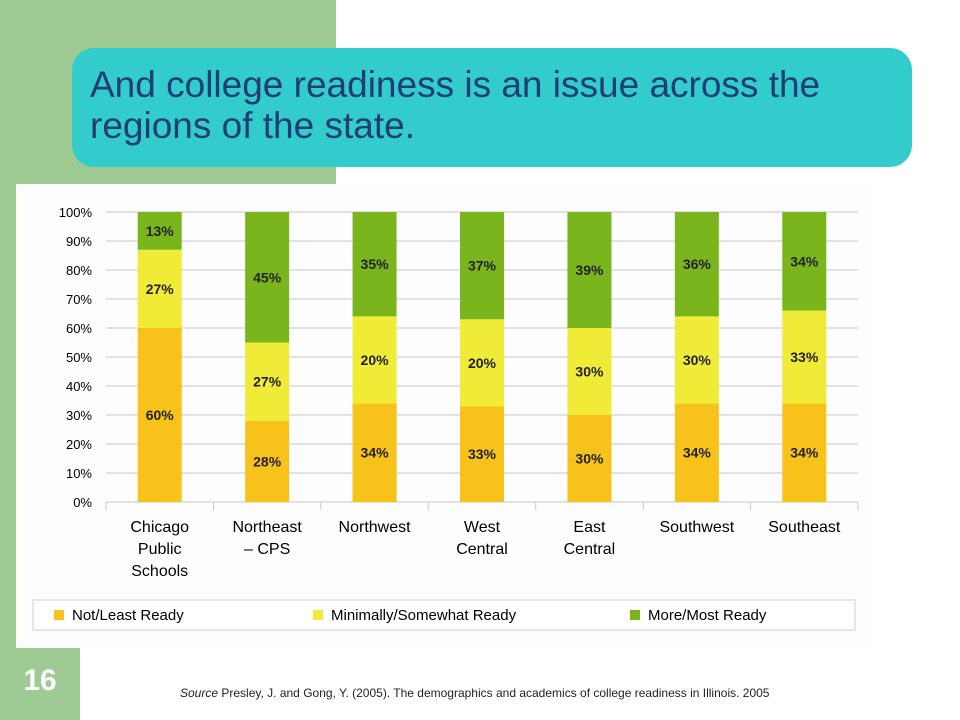 The image size is (960, 720). I want to click on x-category-label: West, so click(482, 527).